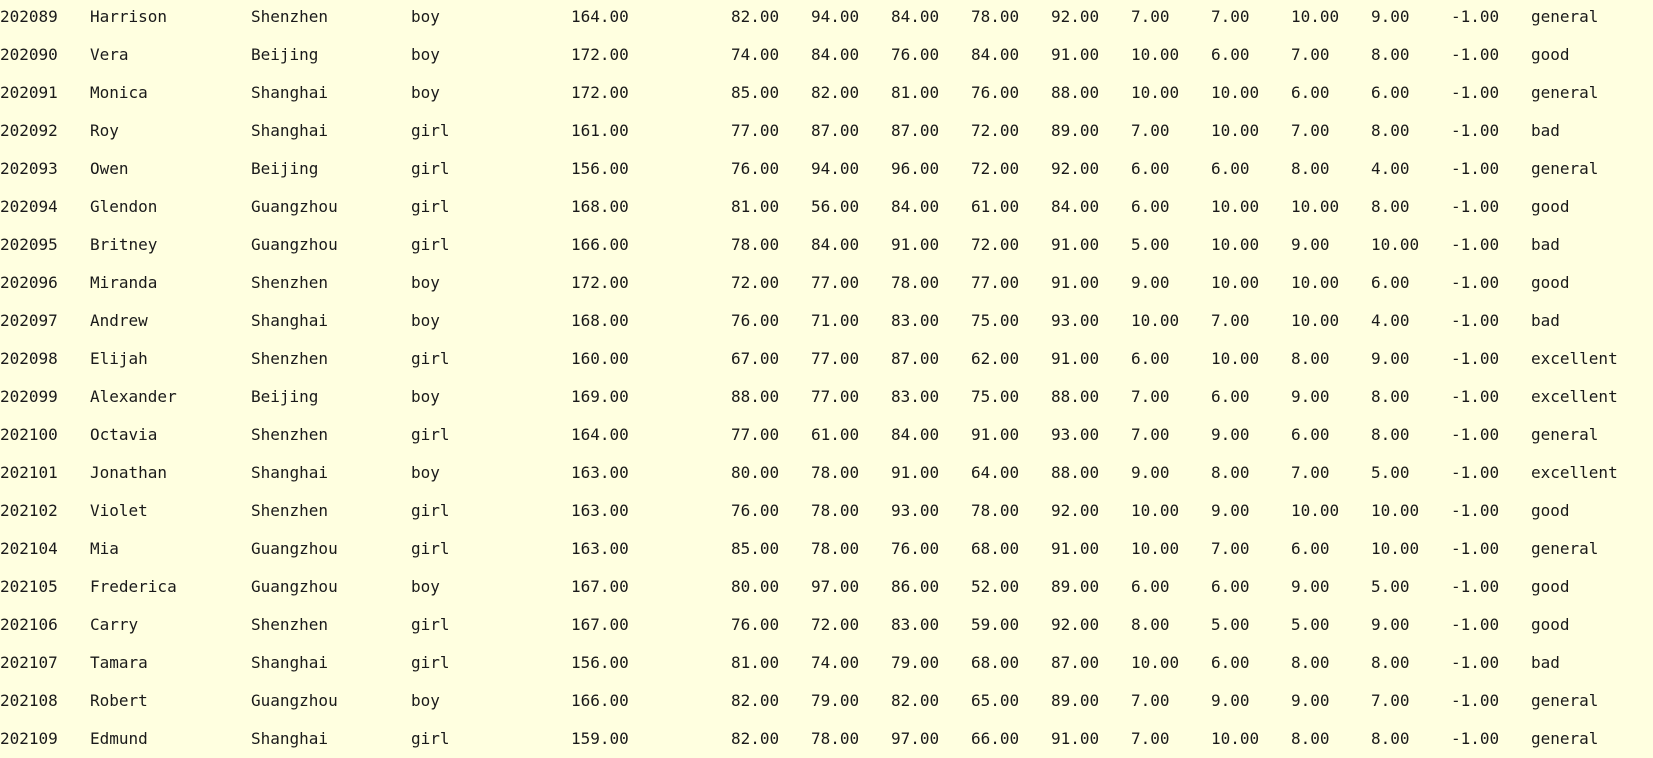 The image size is (1653, 758). Describe the element at coordinates (755, 54) in the screenshot. I see `cell-score-1: 74.00` at that location.